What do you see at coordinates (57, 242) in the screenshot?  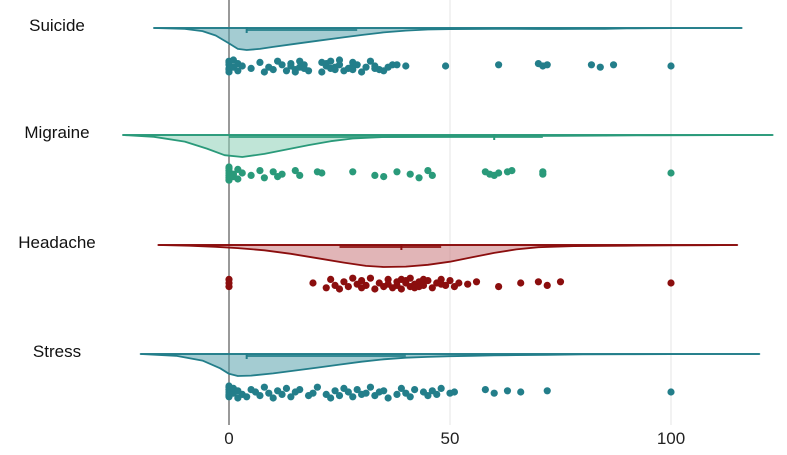 I see `category-label: Headache` at bounding box center [57, 242].